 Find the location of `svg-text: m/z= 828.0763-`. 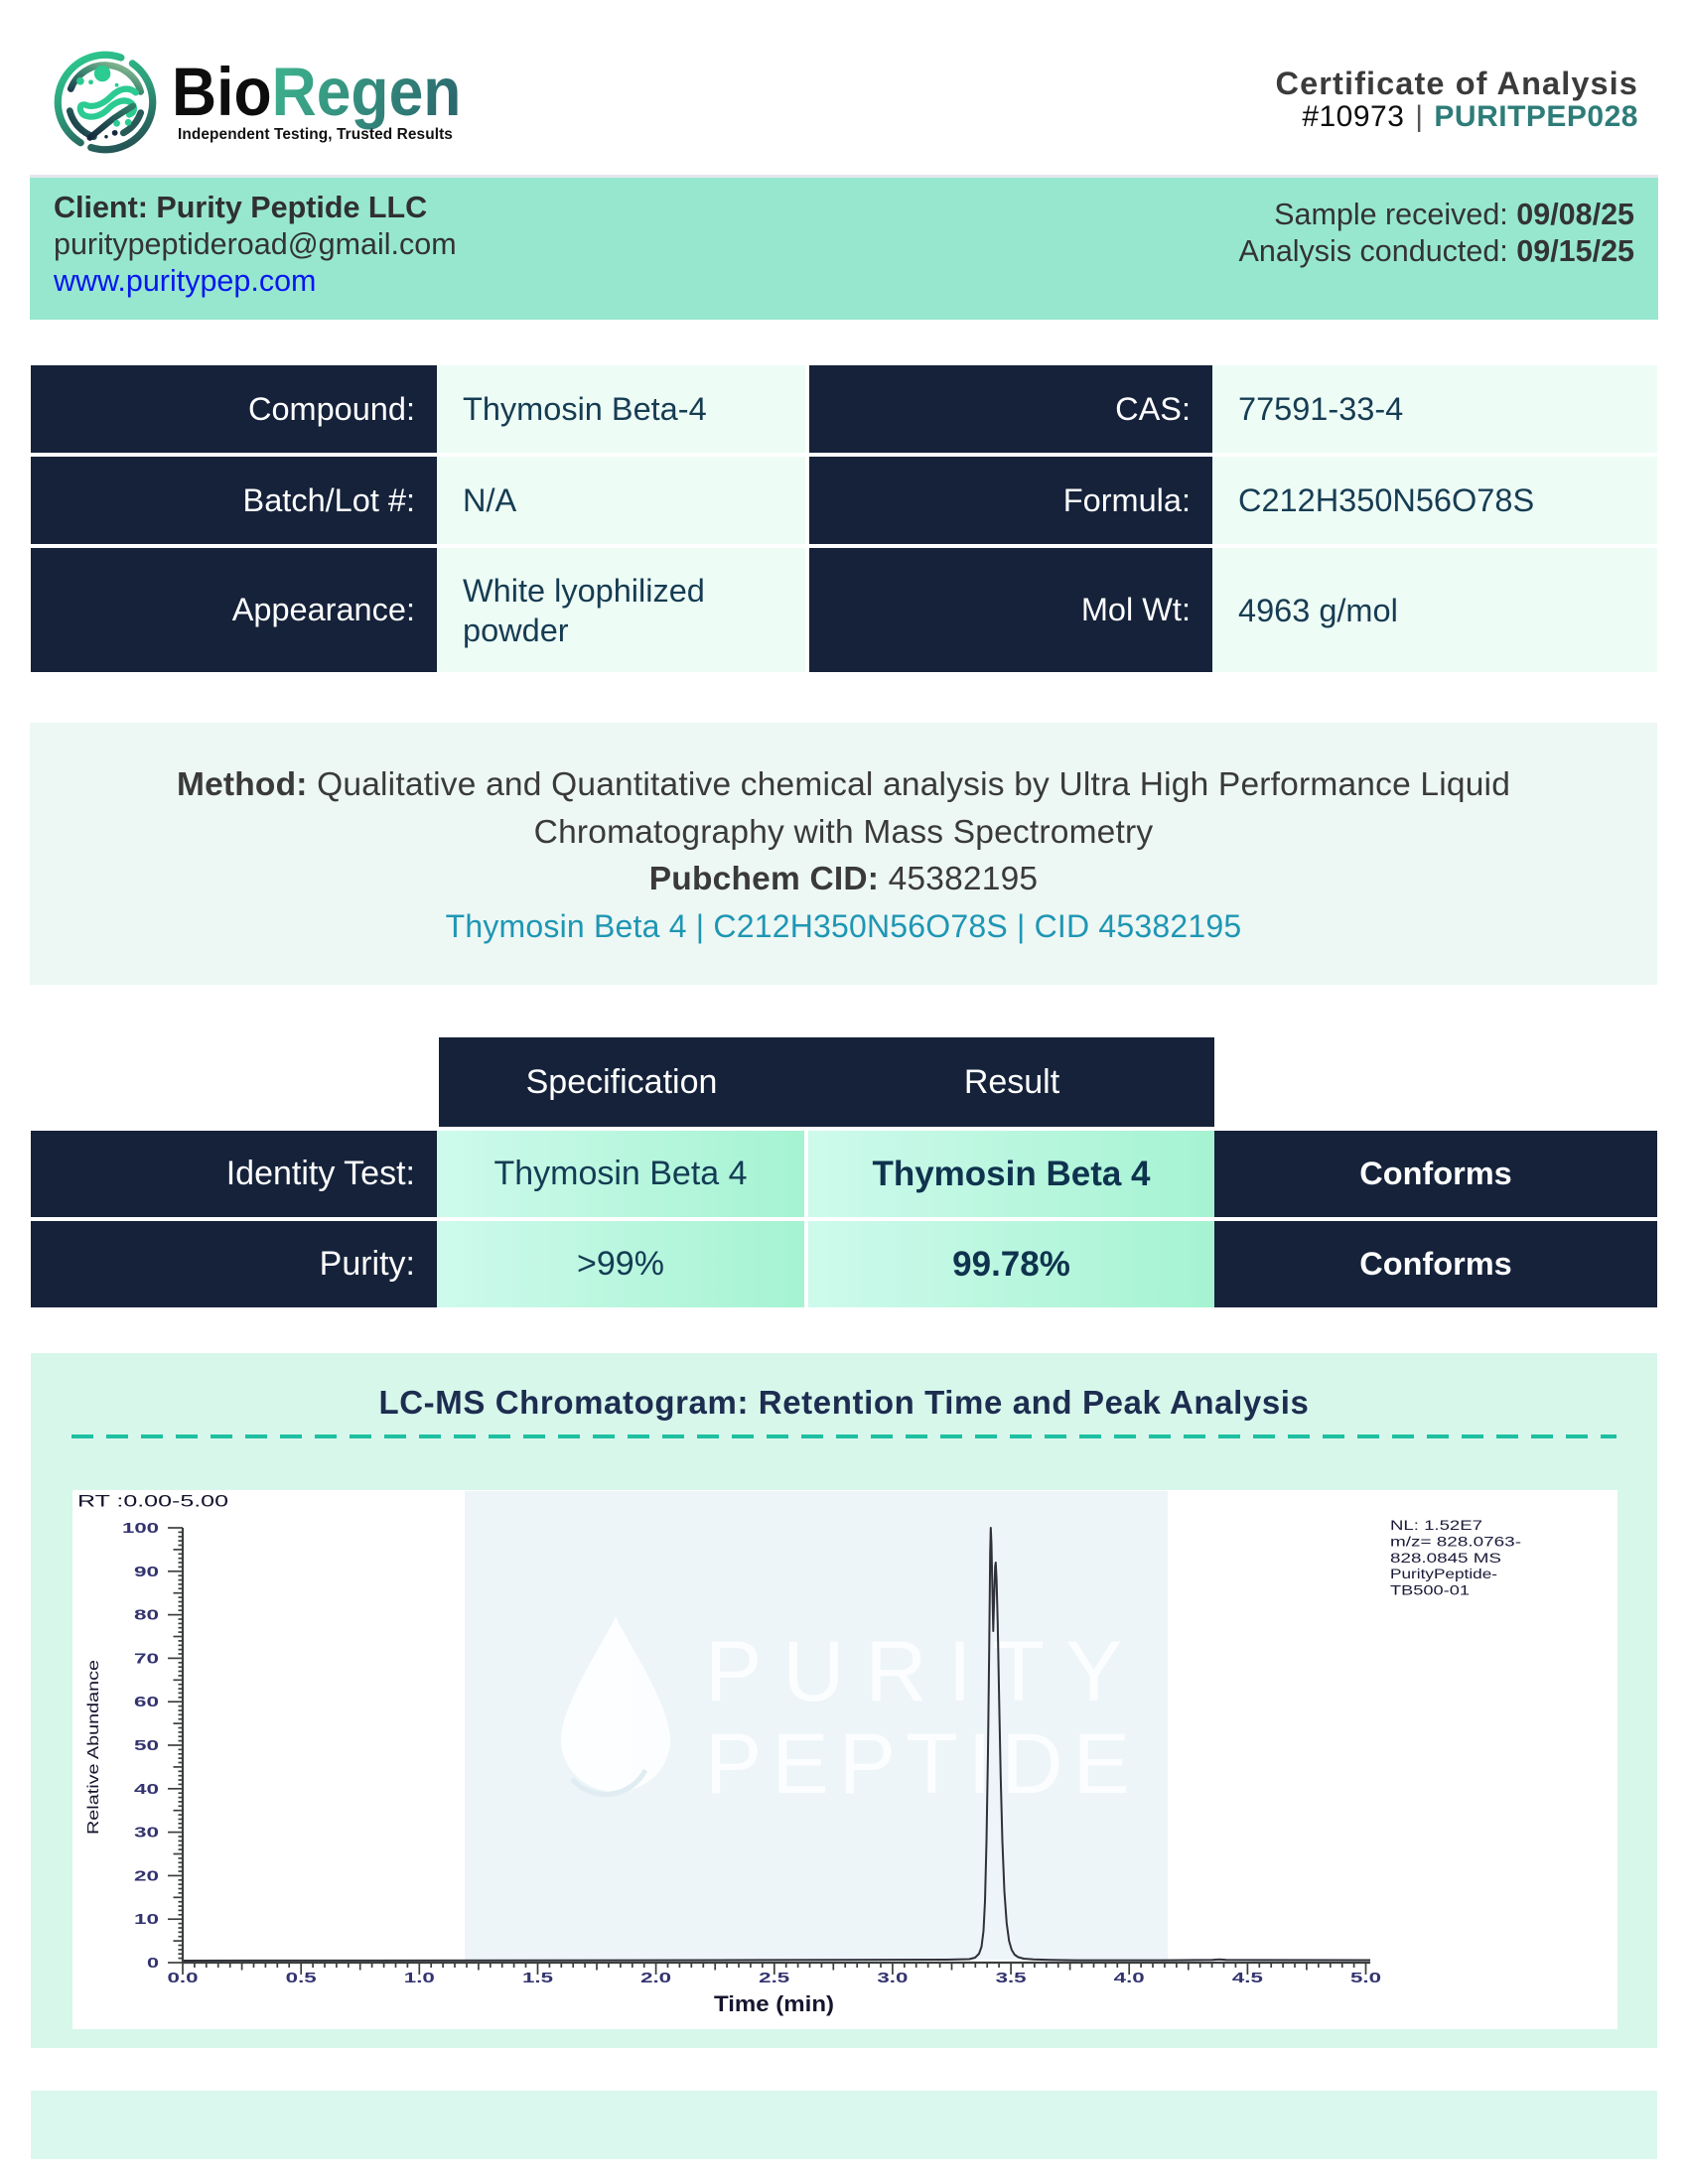

svg-text: m/z= 828.0763- is located at coordinates (1455, 1541).